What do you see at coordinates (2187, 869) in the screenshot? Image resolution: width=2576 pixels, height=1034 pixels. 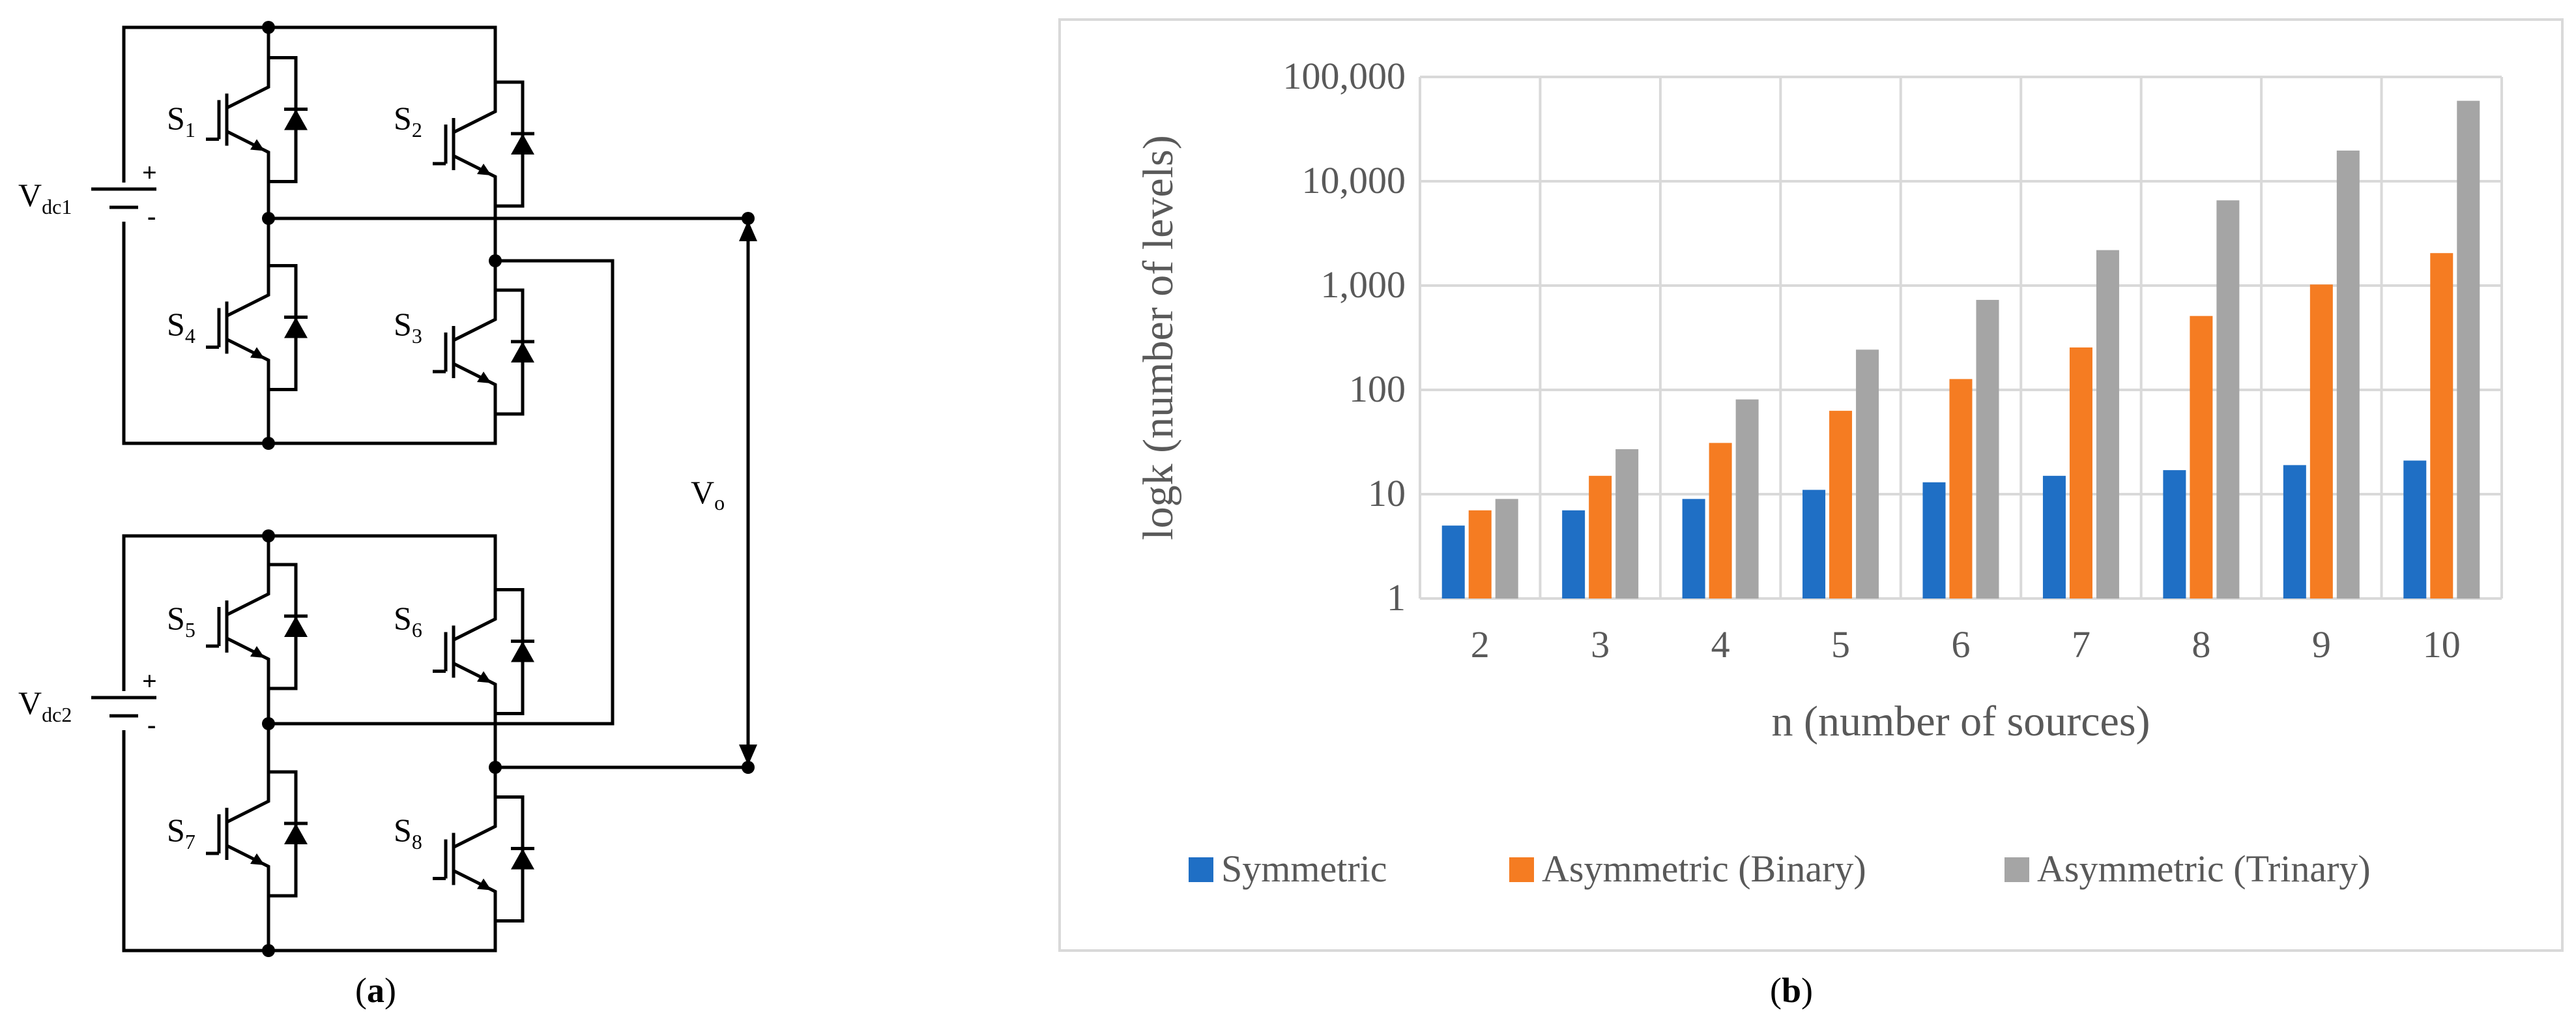 I see `legend-item: Asymmetric (Trinary)` at bounding box center [2187, 869].